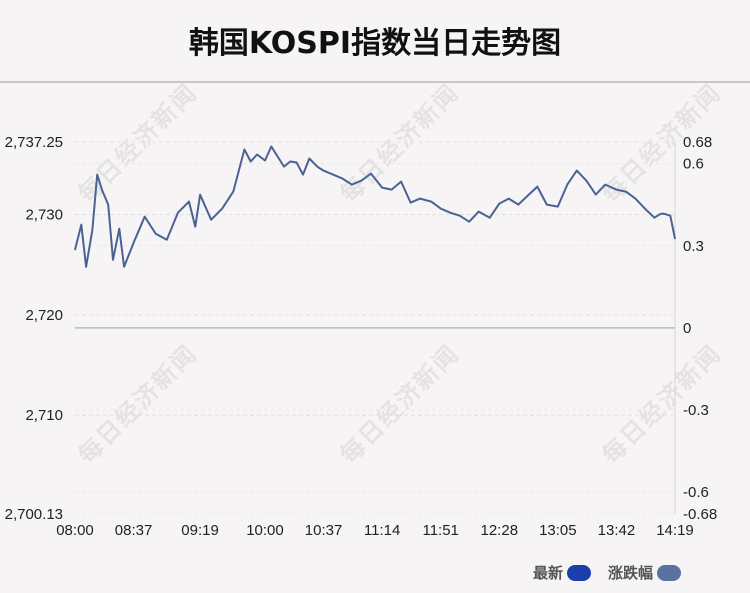 This screenshot has width=750, height=593. Describe the element at coordinates (265, 530) in the screenshot. I see `x-tick-label: 10:00` at that location.